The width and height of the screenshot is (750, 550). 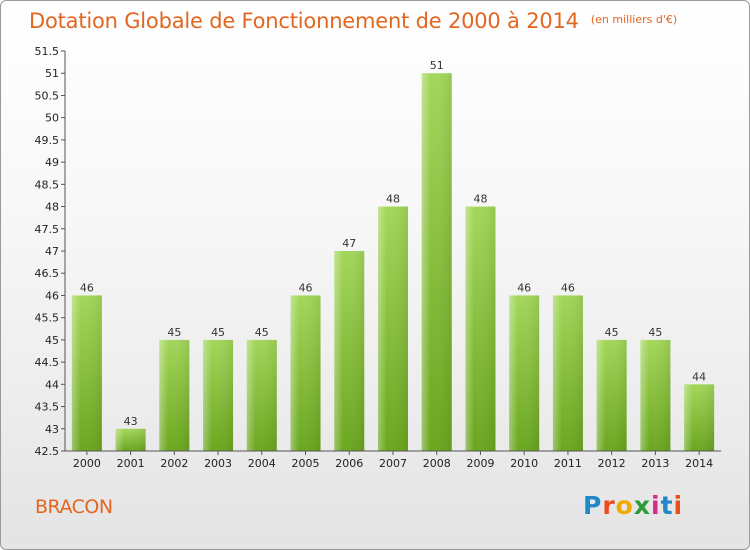 I want to click on y-tick-label: 45, so click(x=52, y=340).